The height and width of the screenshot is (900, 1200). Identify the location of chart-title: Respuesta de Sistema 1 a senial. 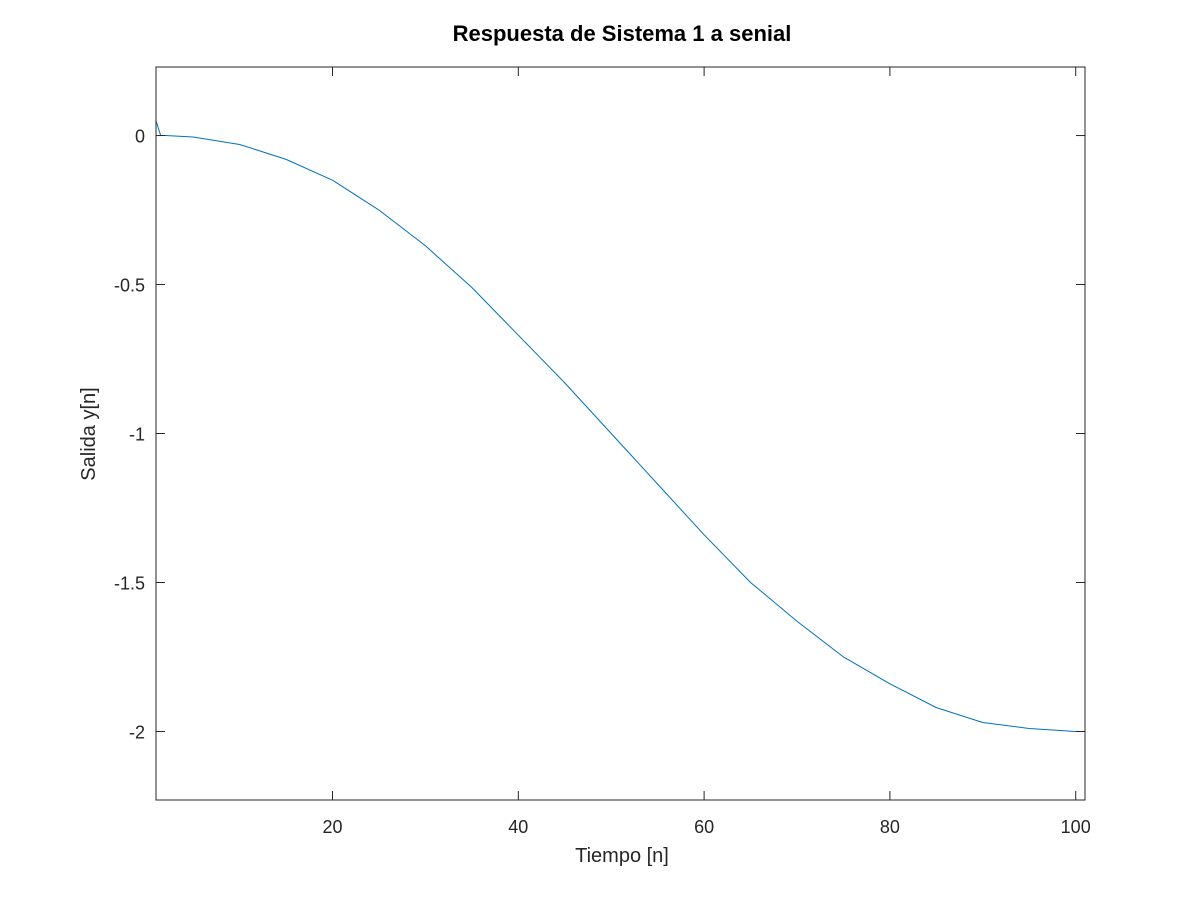
(622, 33).